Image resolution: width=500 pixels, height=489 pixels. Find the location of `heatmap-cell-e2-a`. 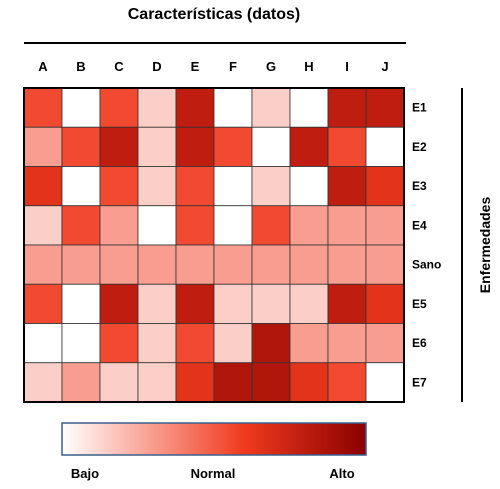

heatmap-cell-e2-a is located at coordinates (43, 146).